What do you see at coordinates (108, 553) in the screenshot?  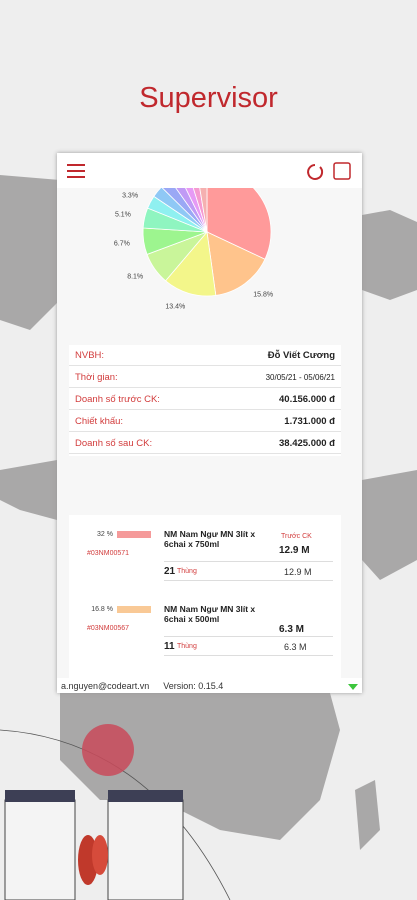 I see `product-code: #03NM00571` at bounding box center [108, 553].